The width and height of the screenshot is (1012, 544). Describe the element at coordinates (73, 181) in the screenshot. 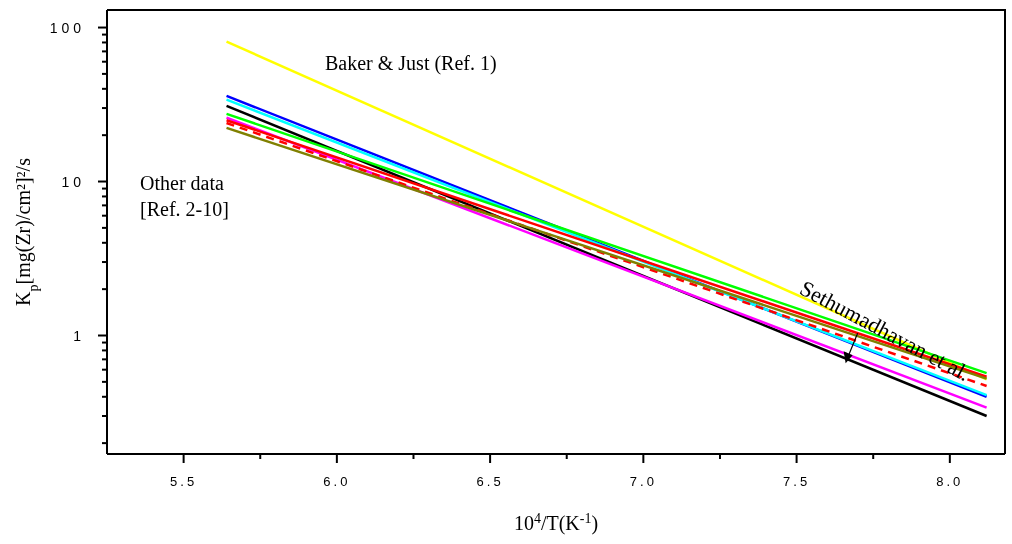

I see `y-tick-label: 10` at that location.